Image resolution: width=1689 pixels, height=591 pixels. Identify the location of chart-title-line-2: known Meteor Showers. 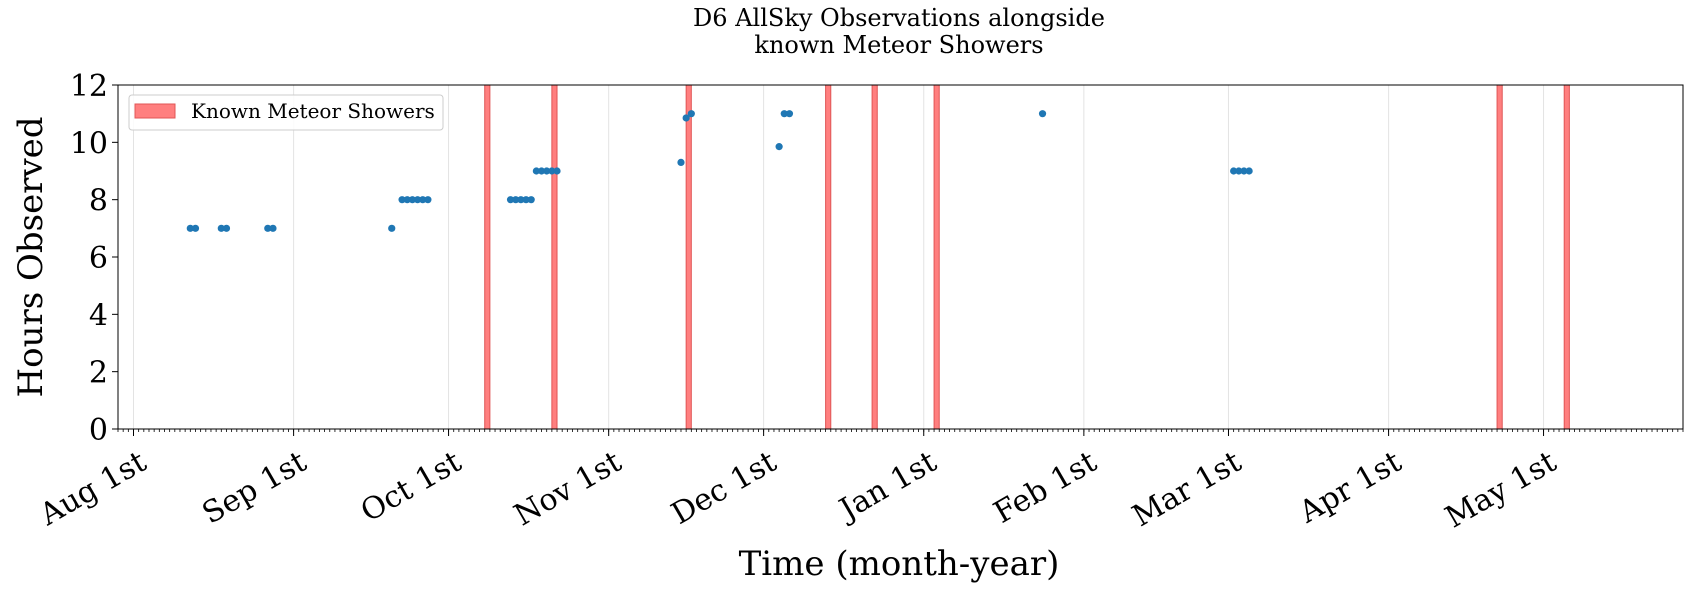
(898, 45).